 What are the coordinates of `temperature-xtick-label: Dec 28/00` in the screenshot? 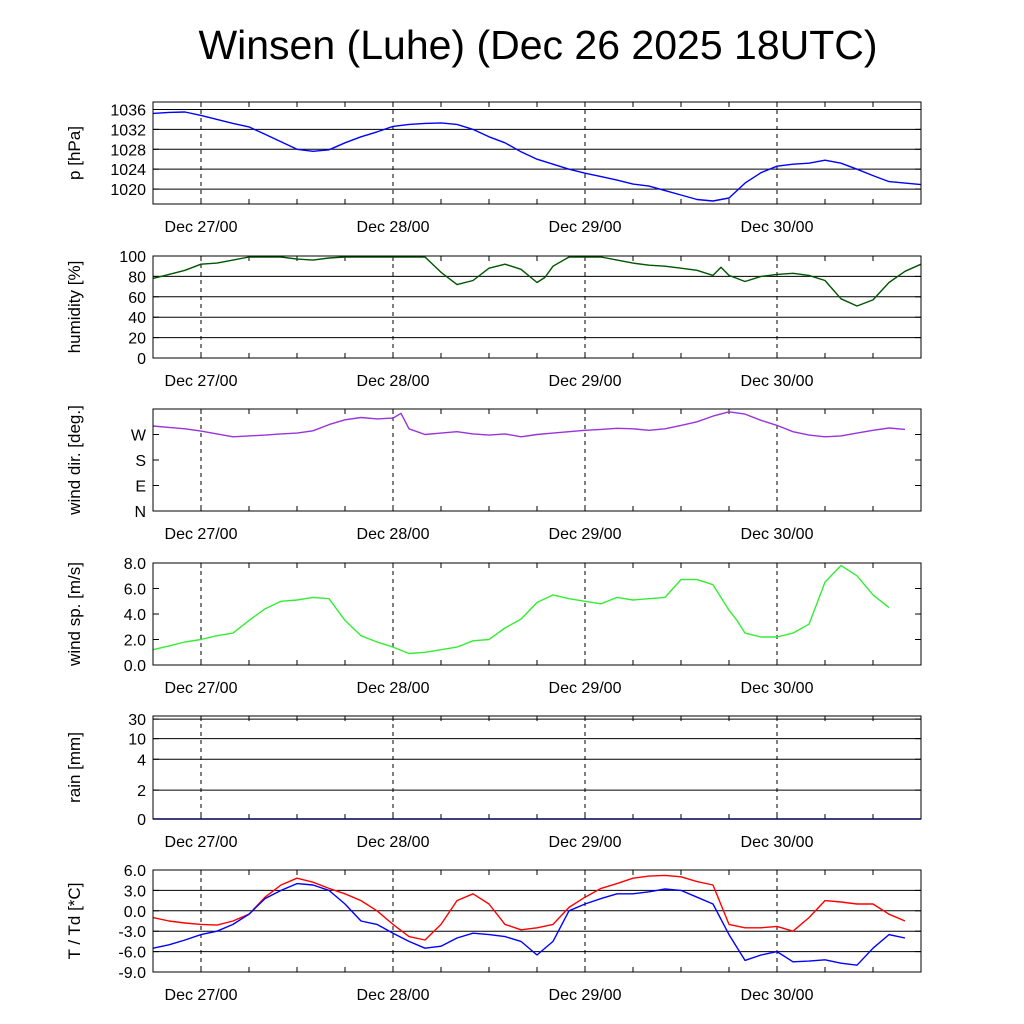 It's located at (393, 995).